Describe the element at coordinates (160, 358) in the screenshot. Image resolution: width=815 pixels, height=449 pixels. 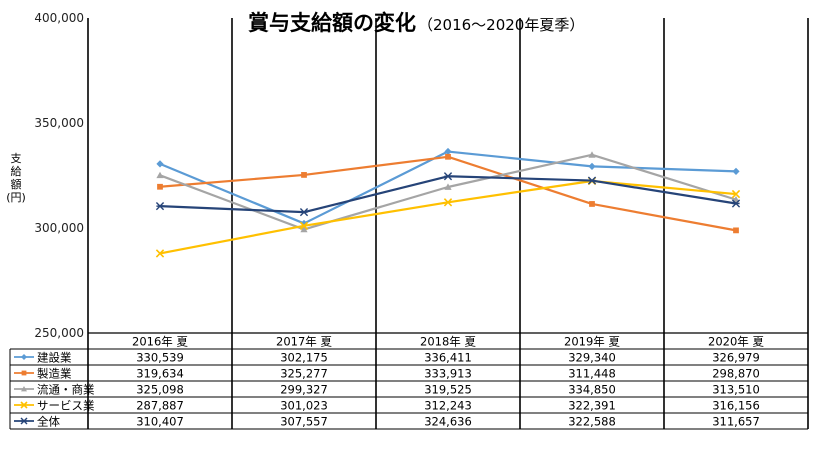
I see `data-label: 330,539` at that location.